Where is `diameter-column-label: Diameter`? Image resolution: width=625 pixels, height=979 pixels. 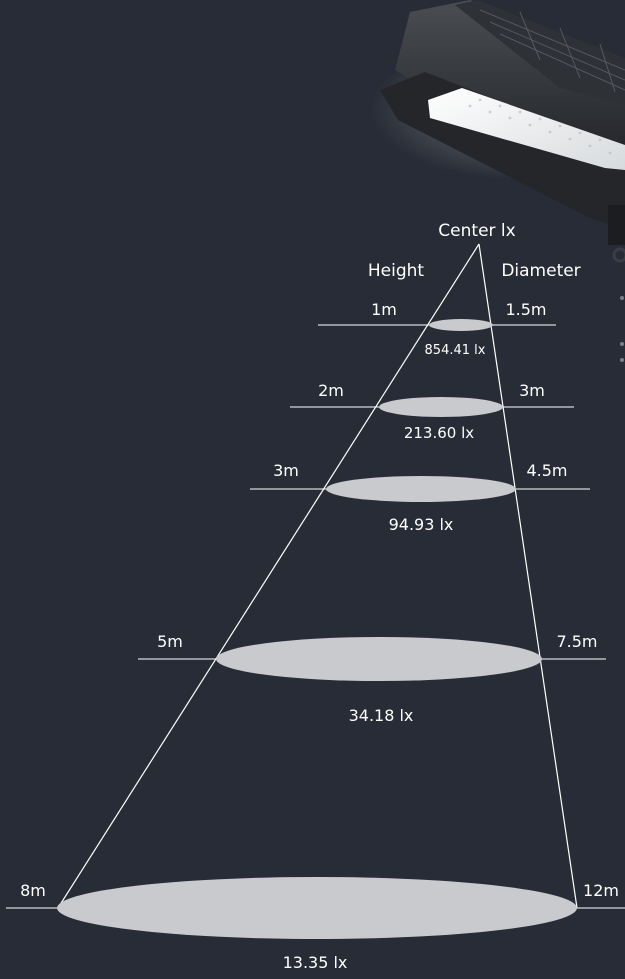
diameter-column-label: Diameter is located at coordinates (540, 271).